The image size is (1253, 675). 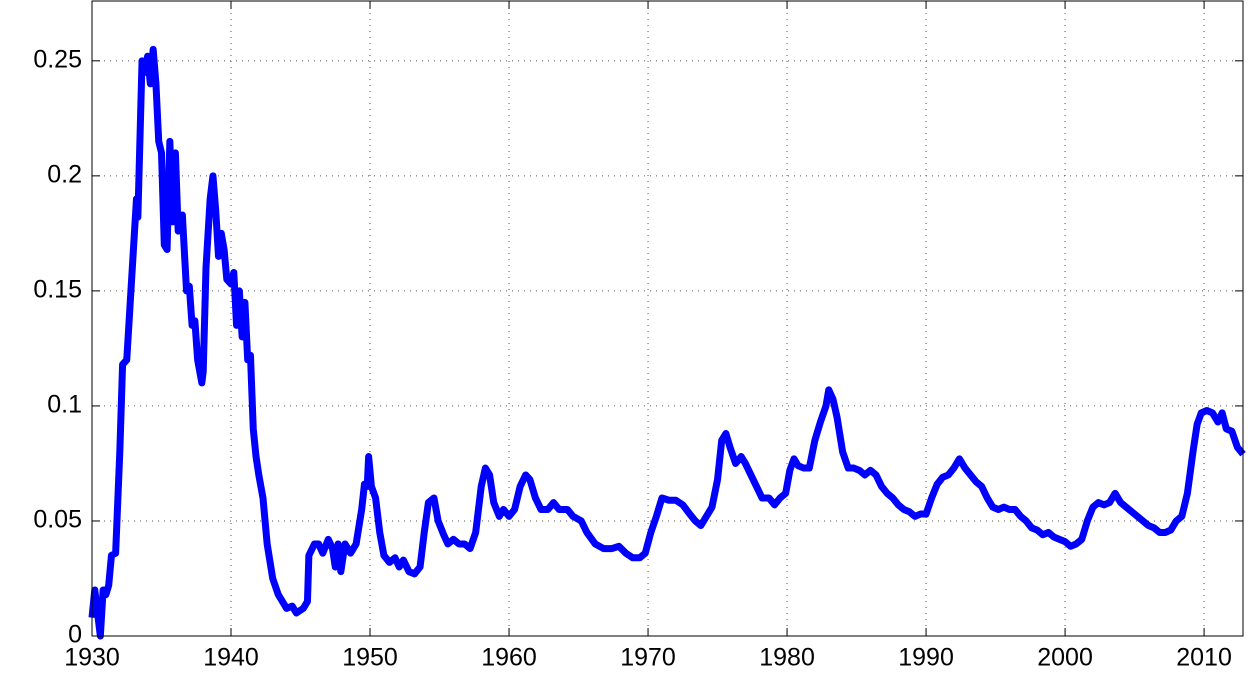 What do you see at coordinates (370, 658) in the screenshot?
I see `x-tick-label: 1950` at bounding box center [370, 658].